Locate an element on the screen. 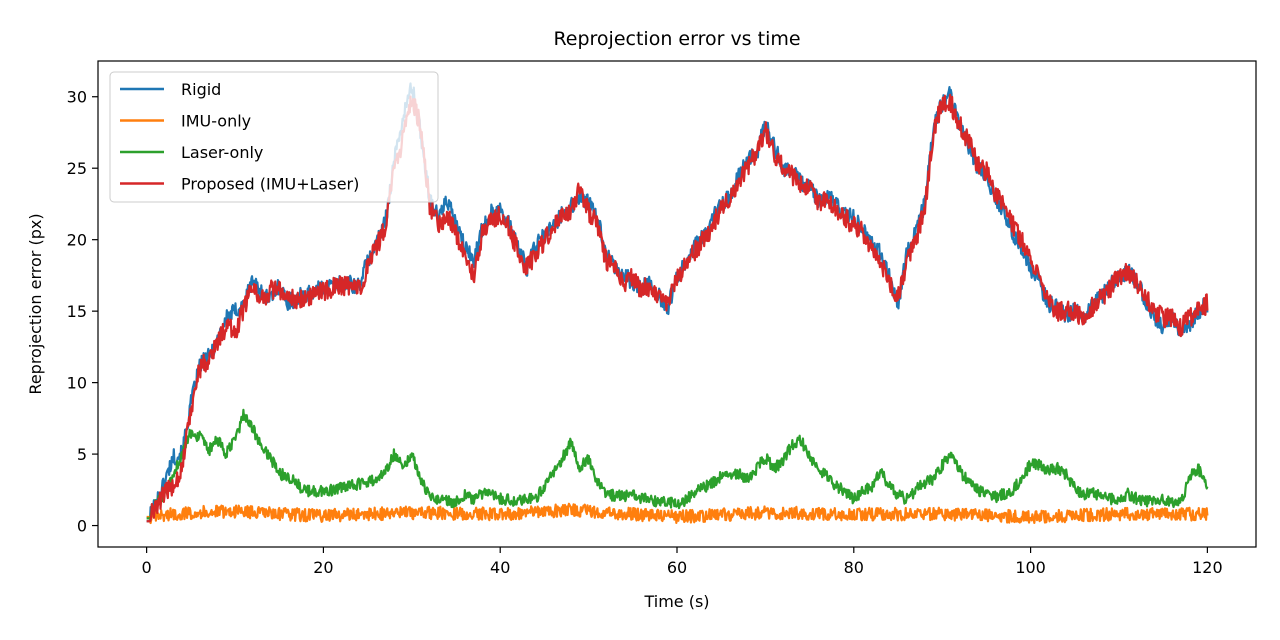  x-tick-label: 80 is located at coordinates (854, 567).